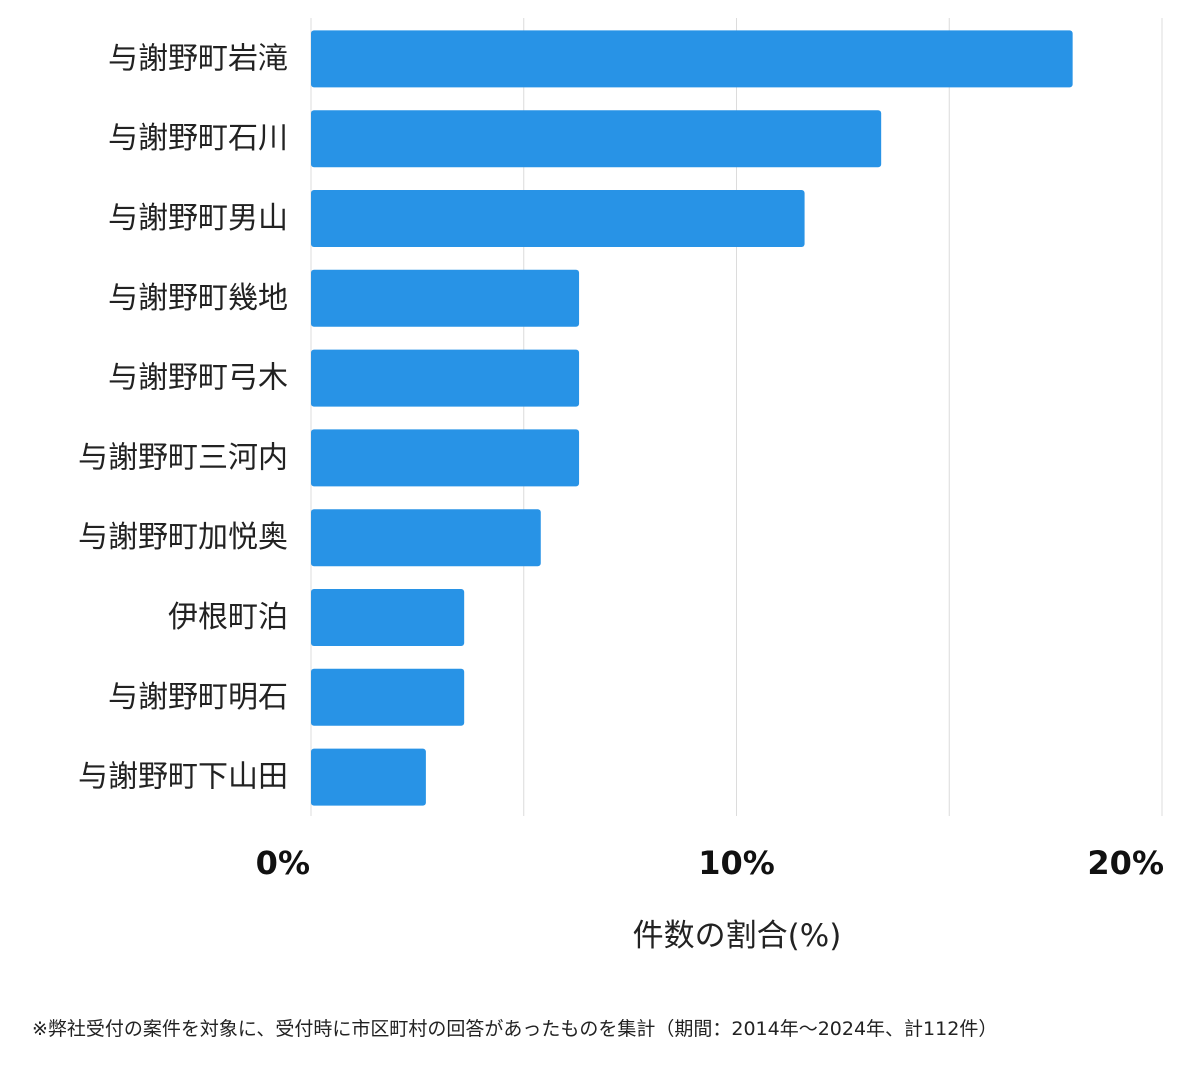  What do you see at coordinates (736, 863) in the screenshot?
I see `x-tick-label: 10%` at bounding box center [736, 863].